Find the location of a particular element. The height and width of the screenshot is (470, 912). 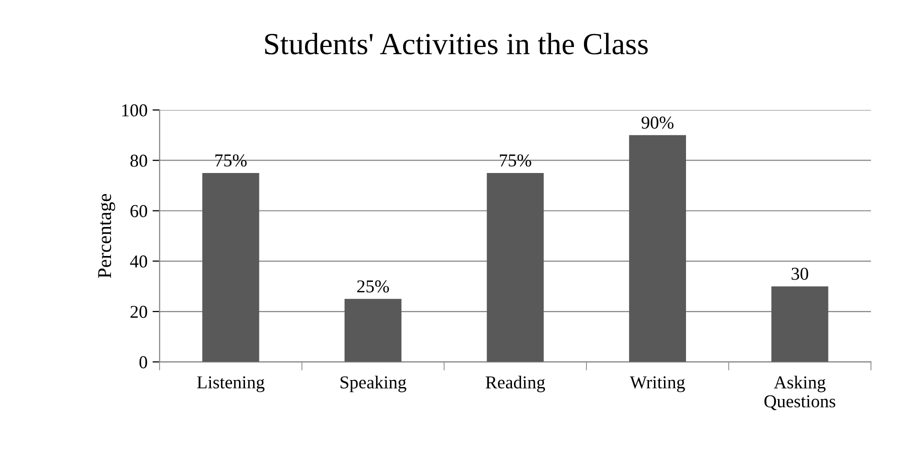

x-tick-label: Asking Questions is located at coordinates (800, 393).